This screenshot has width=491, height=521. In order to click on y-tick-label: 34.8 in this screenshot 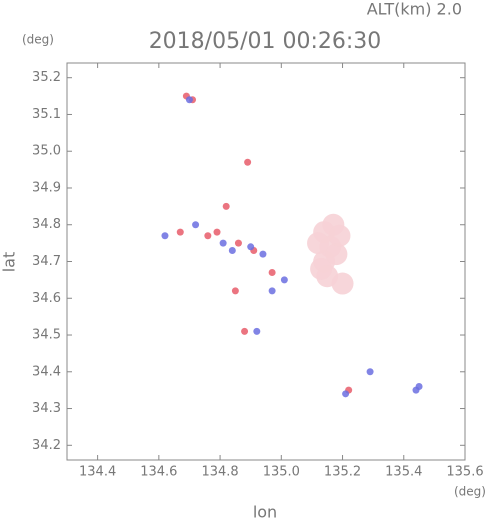, I will do `click(46, 224)`.